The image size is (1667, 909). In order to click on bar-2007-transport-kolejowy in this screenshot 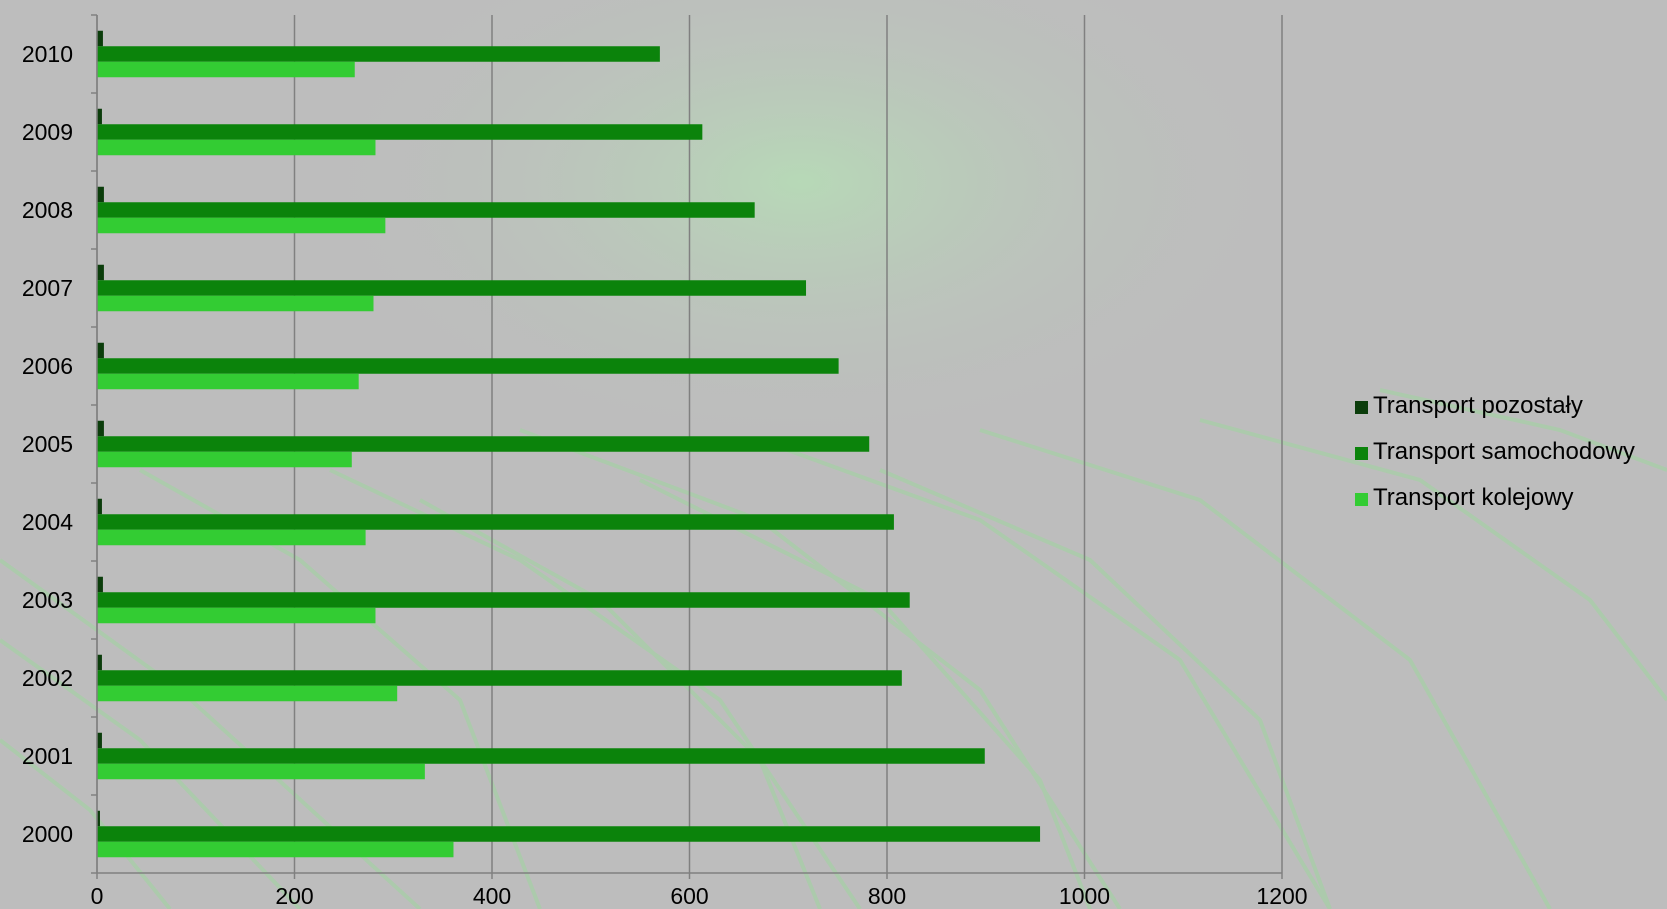, I will do `click(235, 303)`.